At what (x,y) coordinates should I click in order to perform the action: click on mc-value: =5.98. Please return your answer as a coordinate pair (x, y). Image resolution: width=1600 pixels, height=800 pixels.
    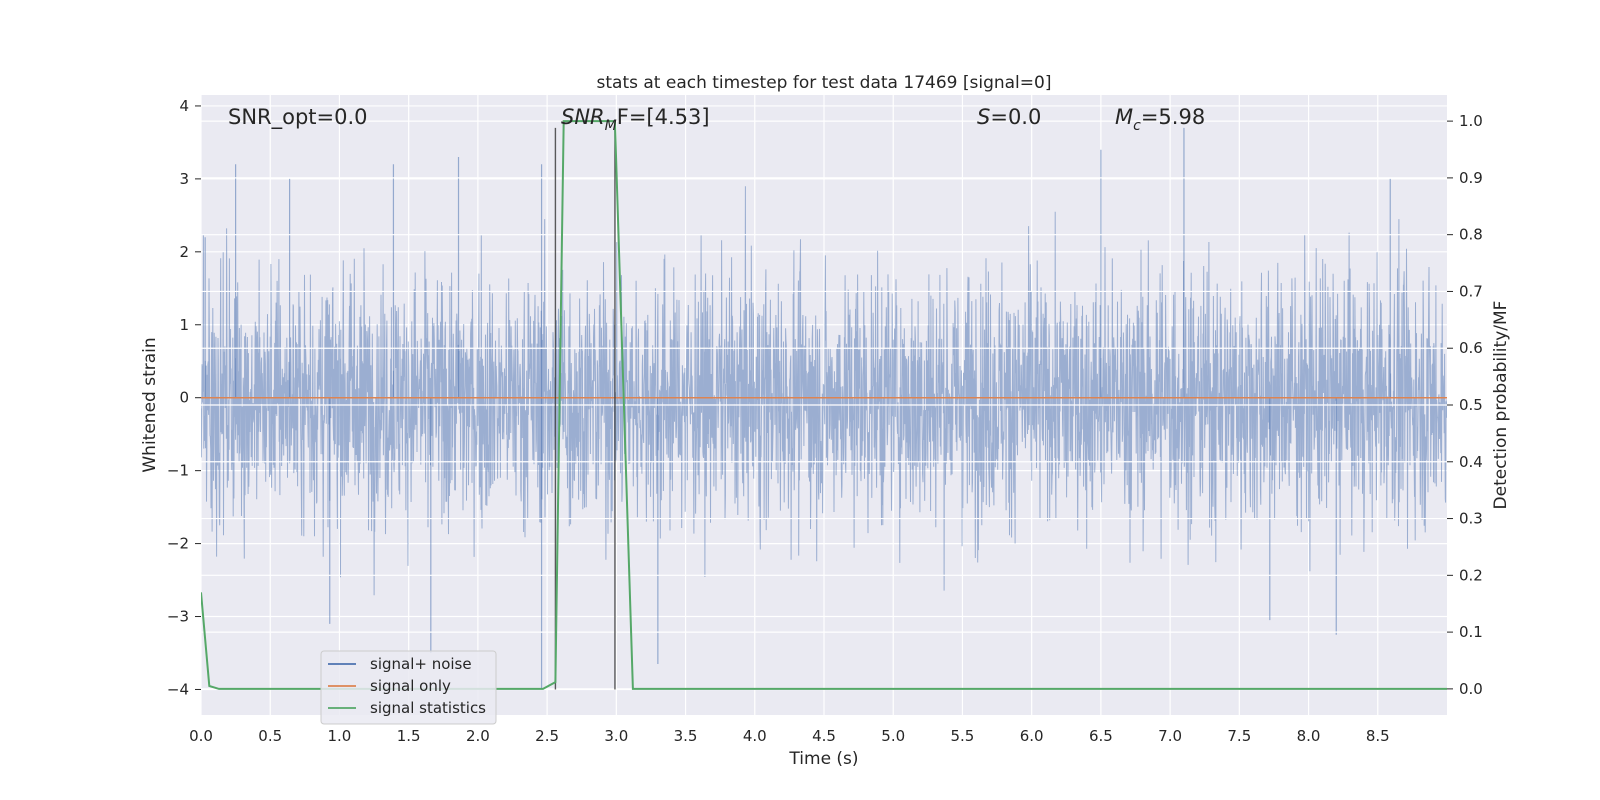
    Looking at the image, I should click on (1173, 117).